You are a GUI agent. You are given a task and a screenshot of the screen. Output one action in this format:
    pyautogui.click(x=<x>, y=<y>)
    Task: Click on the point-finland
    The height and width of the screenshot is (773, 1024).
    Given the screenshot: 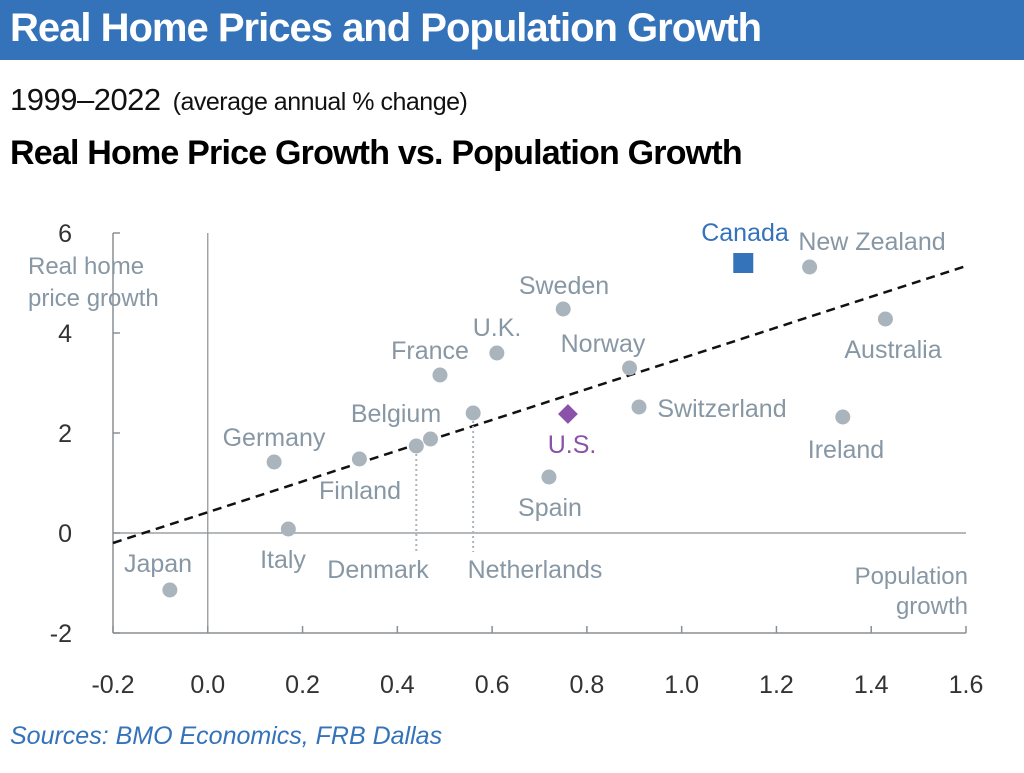 What is the action you would take?
    pyautogui.click(x=359, y=459)
    